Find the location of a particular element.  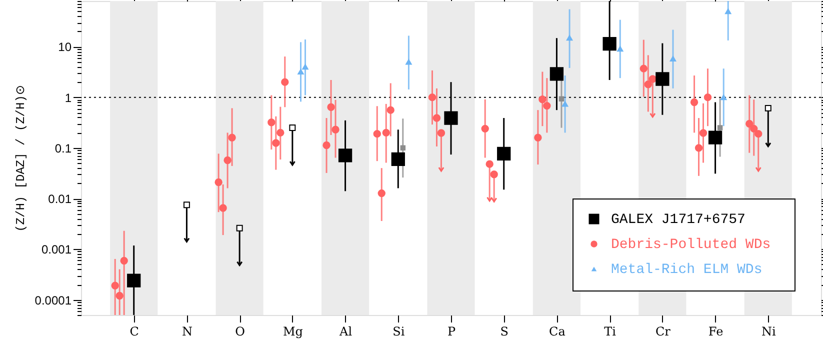

x-tick-label: Fe is located at coordinates (716, 331).